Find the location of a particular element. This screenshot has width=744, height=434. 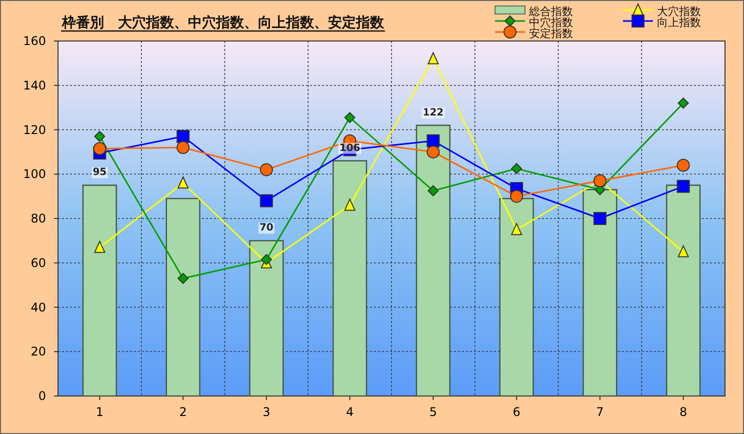

data-label: 70 is located at coordinates (266, 228).